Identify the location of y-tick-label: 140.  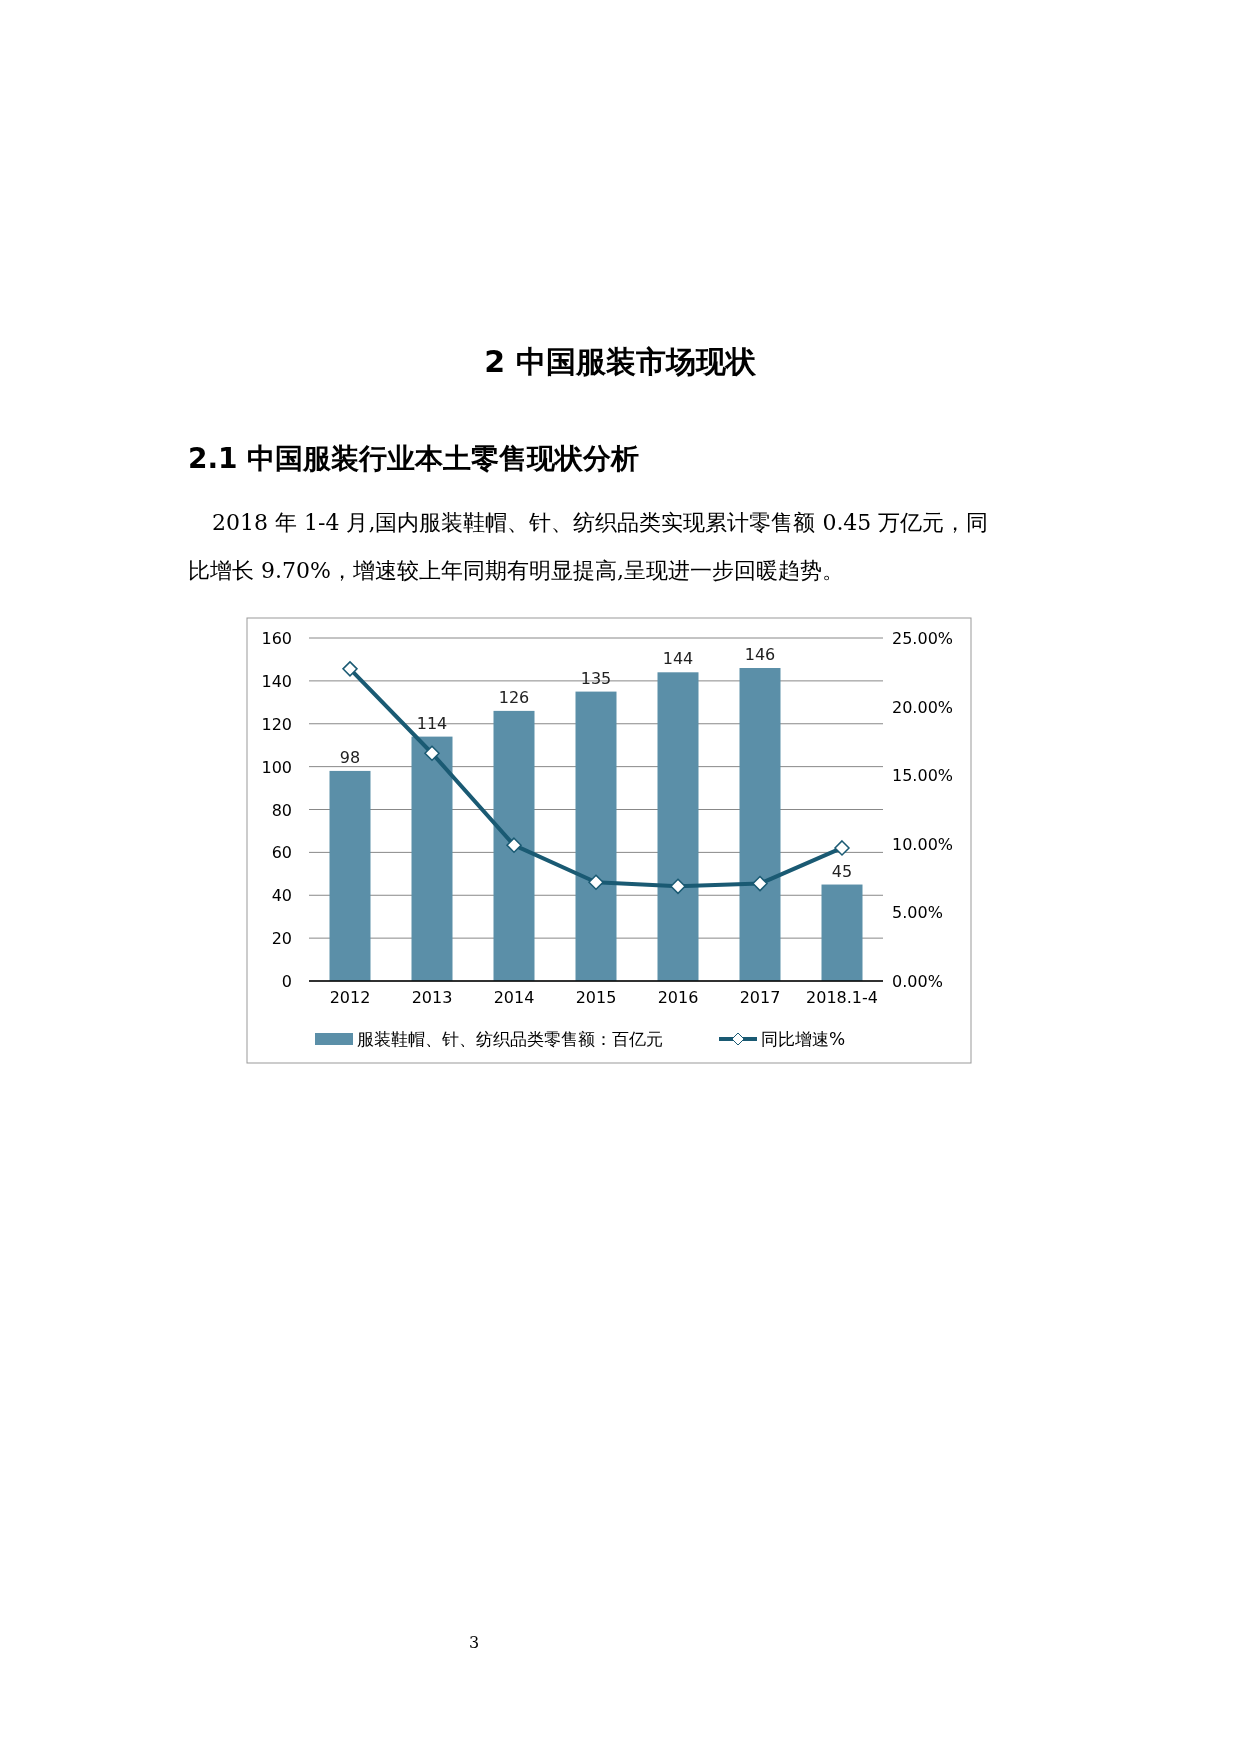
(276, 681).